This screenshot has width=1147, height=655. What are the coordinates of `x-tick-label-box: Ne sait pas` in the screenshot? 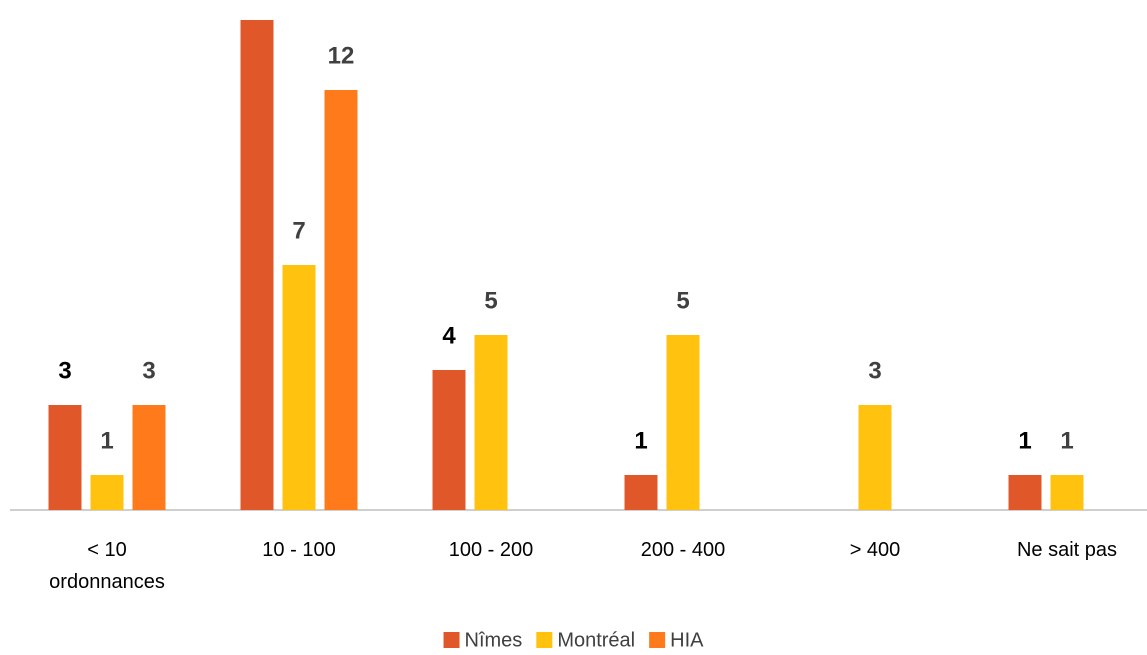 It's located at (1067, 550).